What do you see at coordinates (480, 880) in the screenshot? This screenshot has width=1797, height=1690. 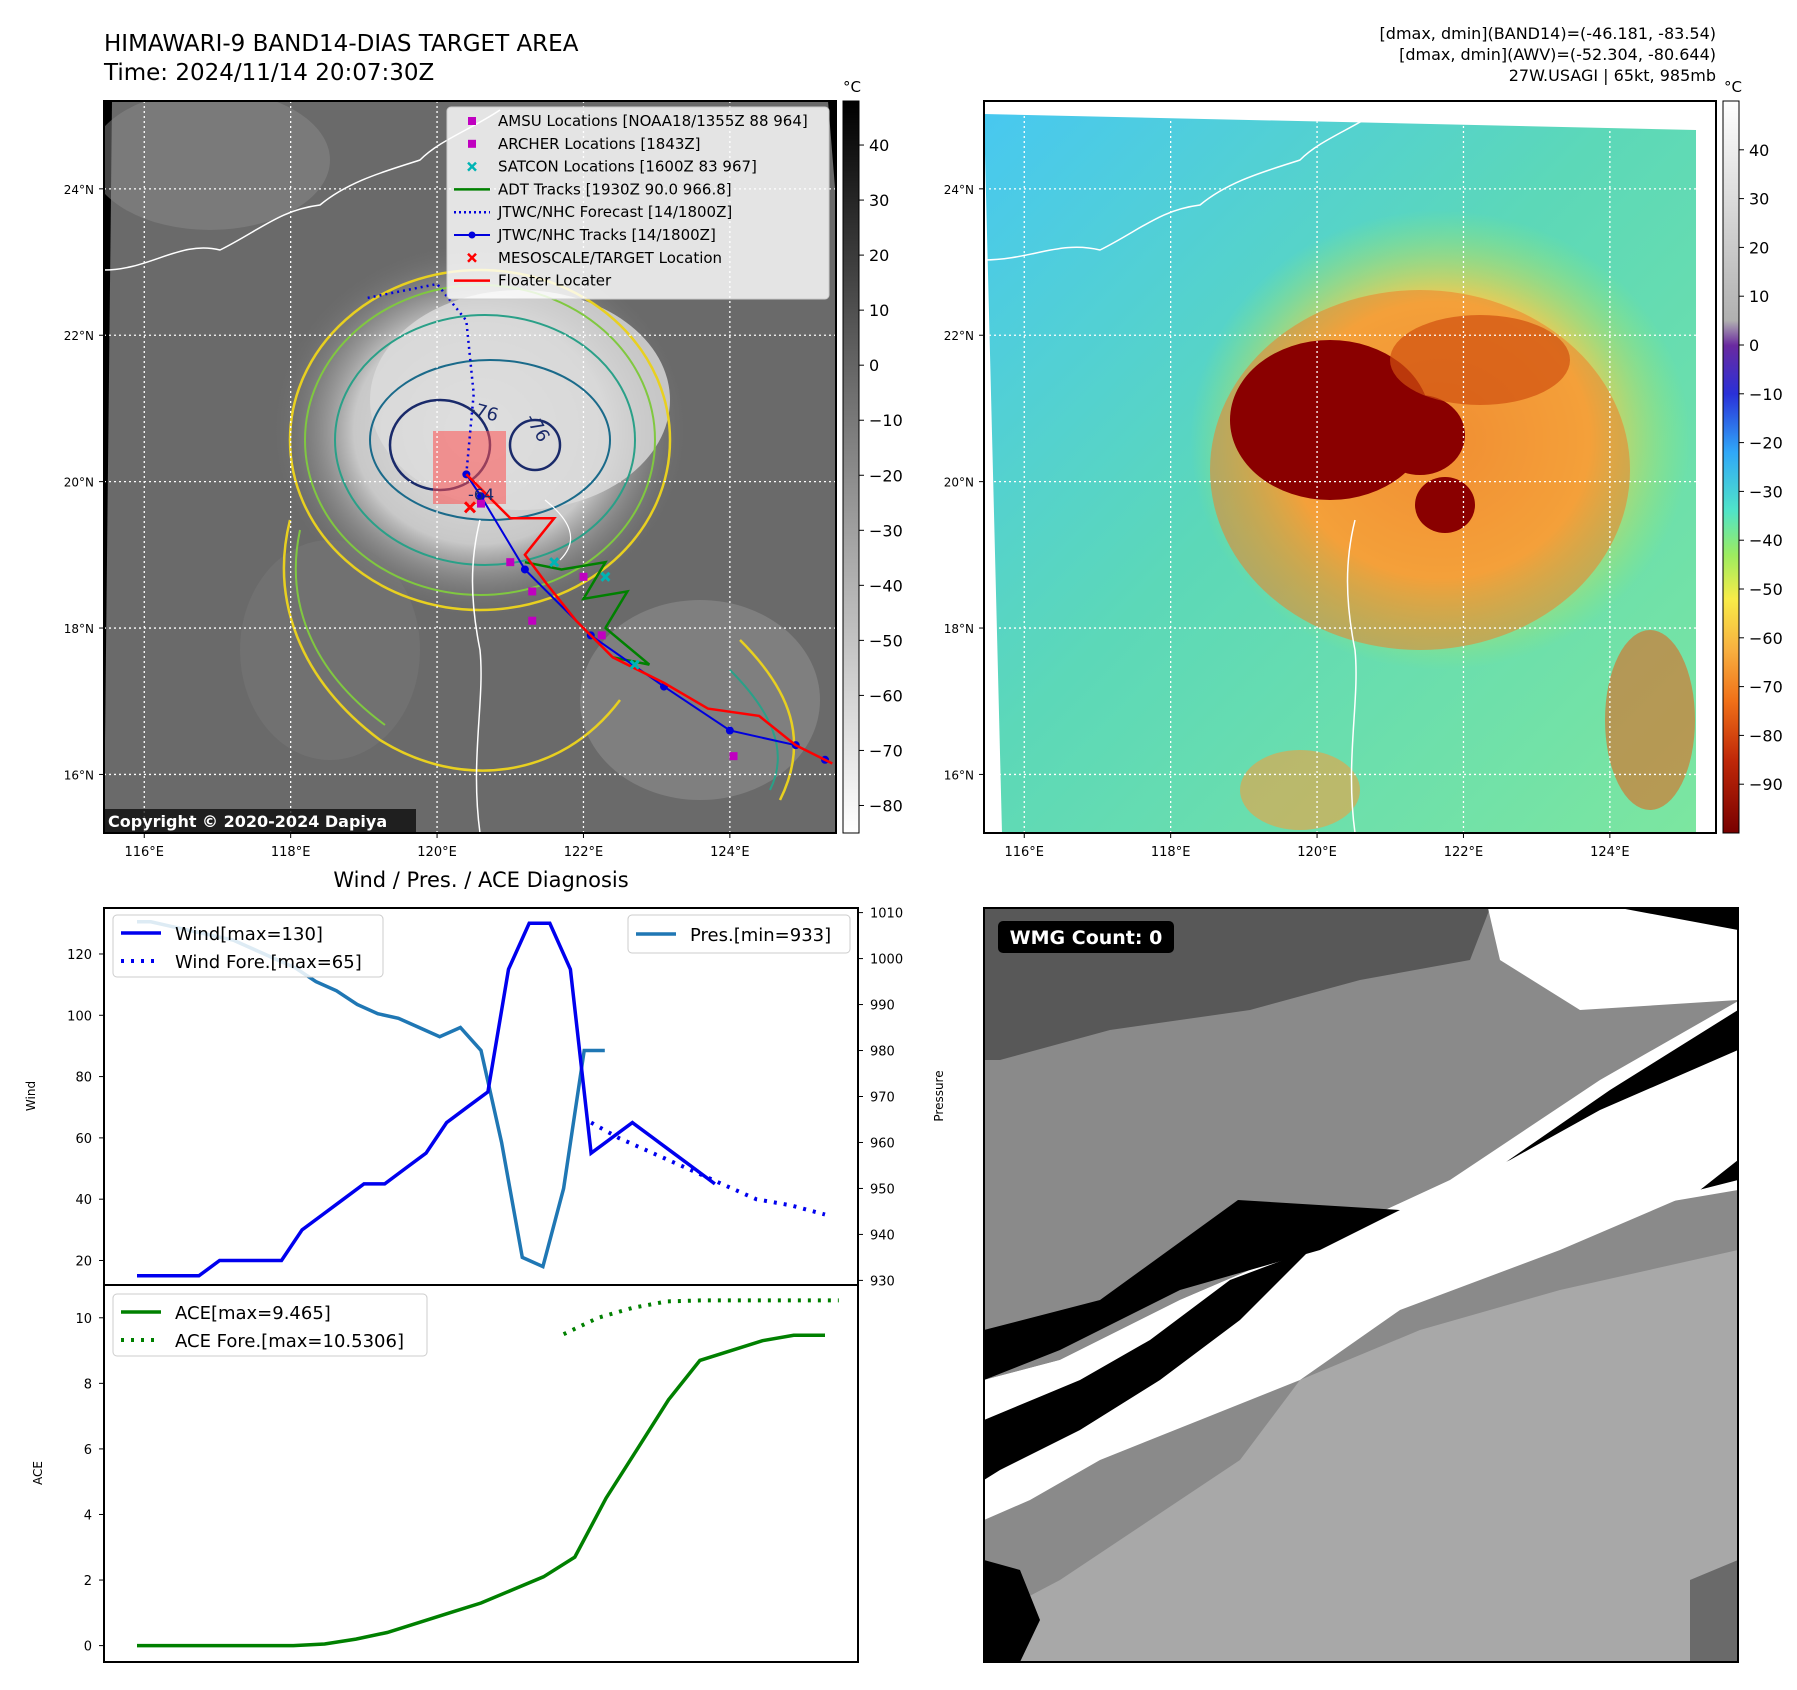 I see `diagnosis-title: Wind / Pres. / ACE Diagnosis` at bounding box center [480, 880].